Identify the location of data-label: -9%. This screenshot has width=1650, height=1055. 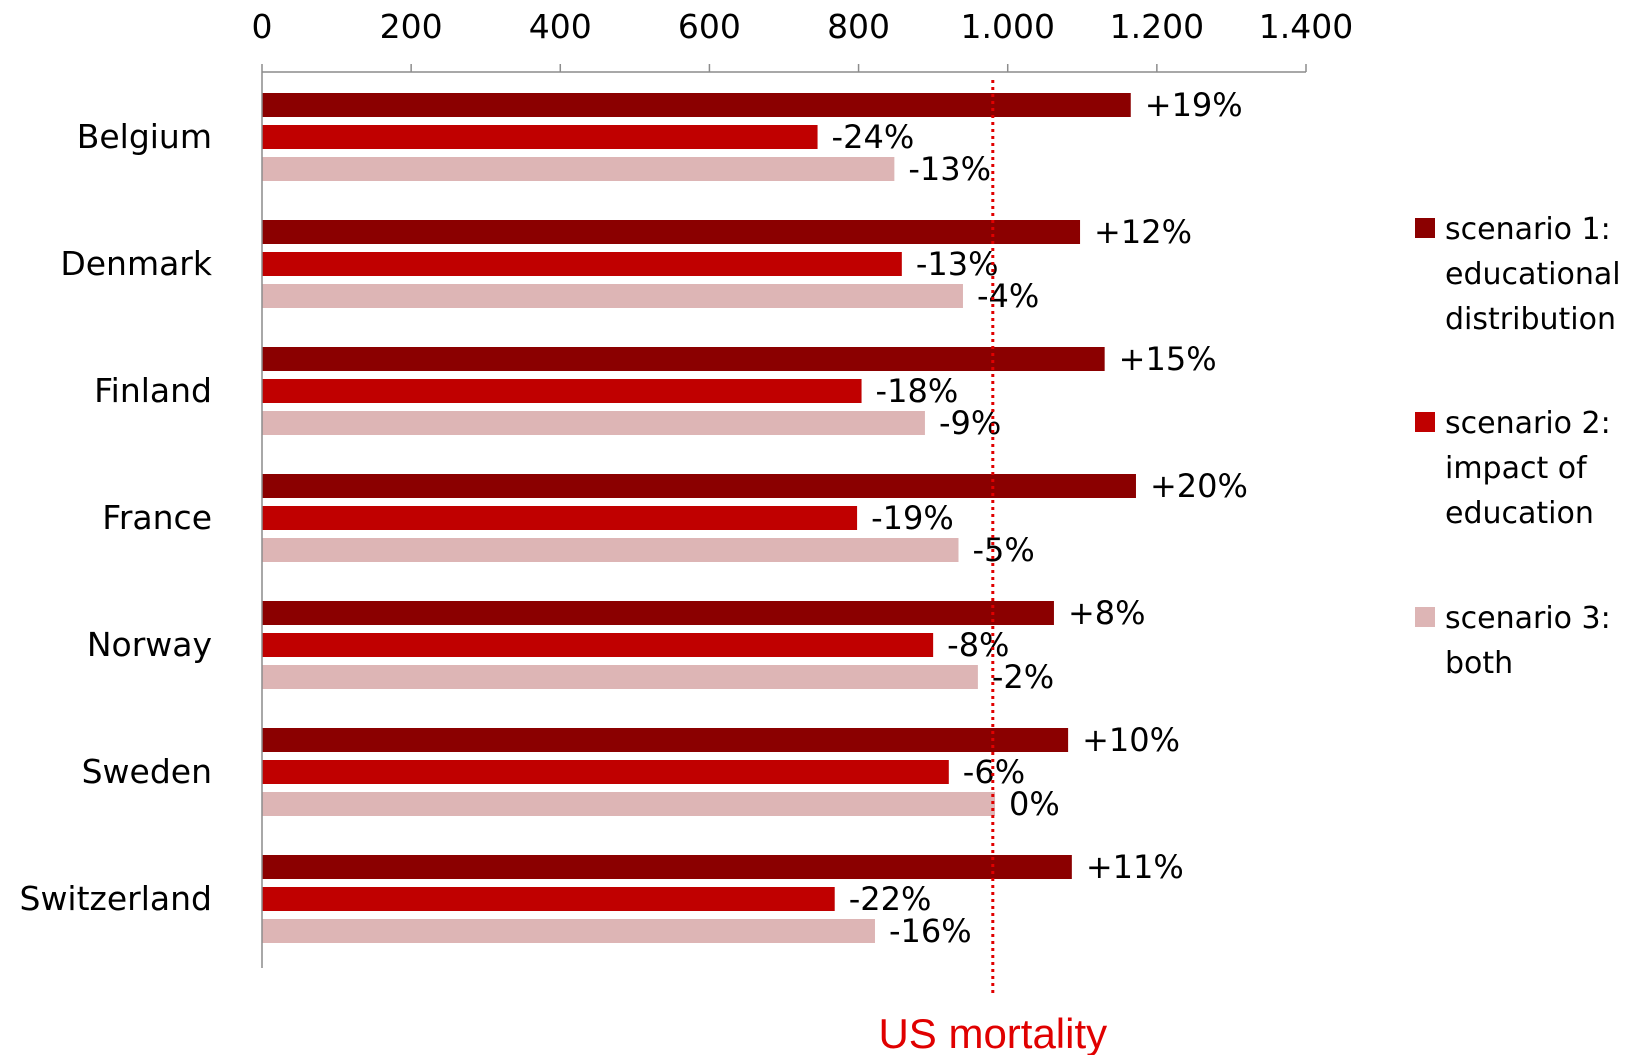
(970, 423).